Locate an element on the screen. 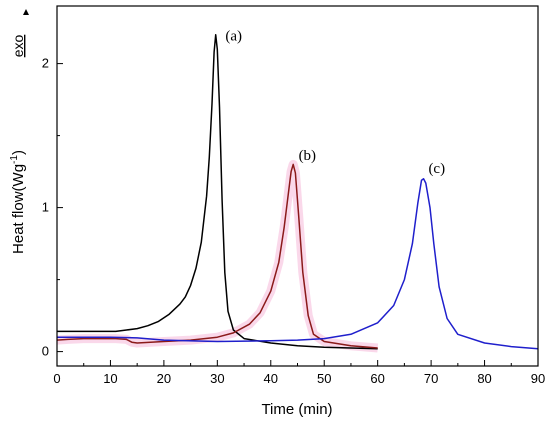  y-axis-title-main: Heat flow(Wg is located at coordinates (18, 209).